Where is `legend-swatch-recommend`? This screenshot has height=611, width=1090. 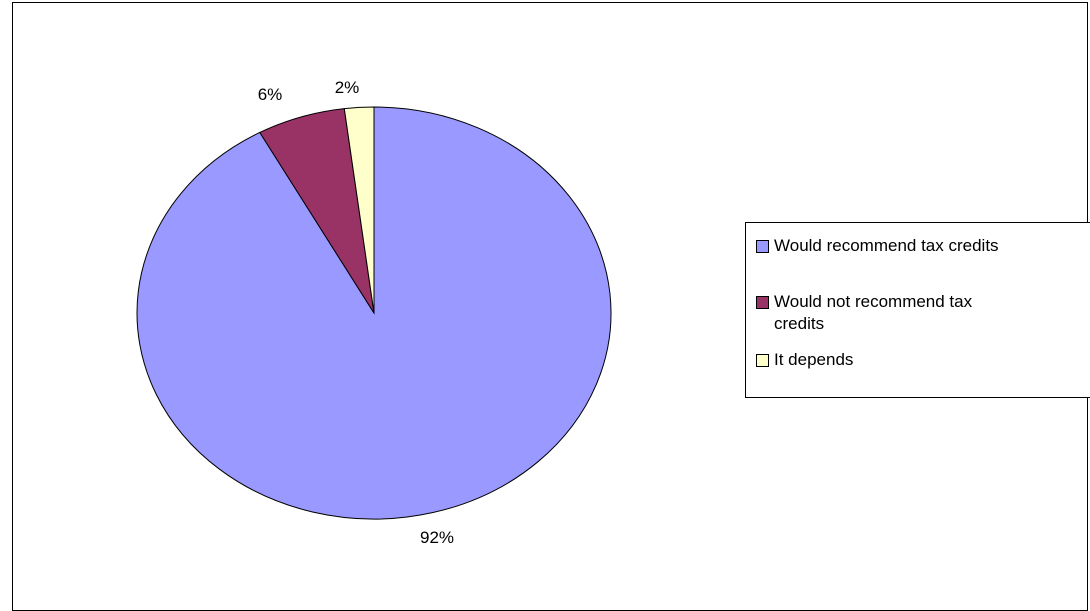 legend-swatch-recommend is located at coordinates (762, 246).